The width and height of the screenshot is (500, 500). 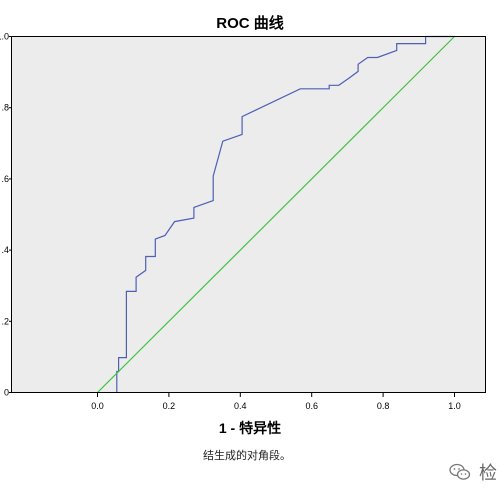 What do you see at coordinates (311, 406) in the screenshot?
I see `x-tick-label: 0.6` at bounding box center [311, 406].